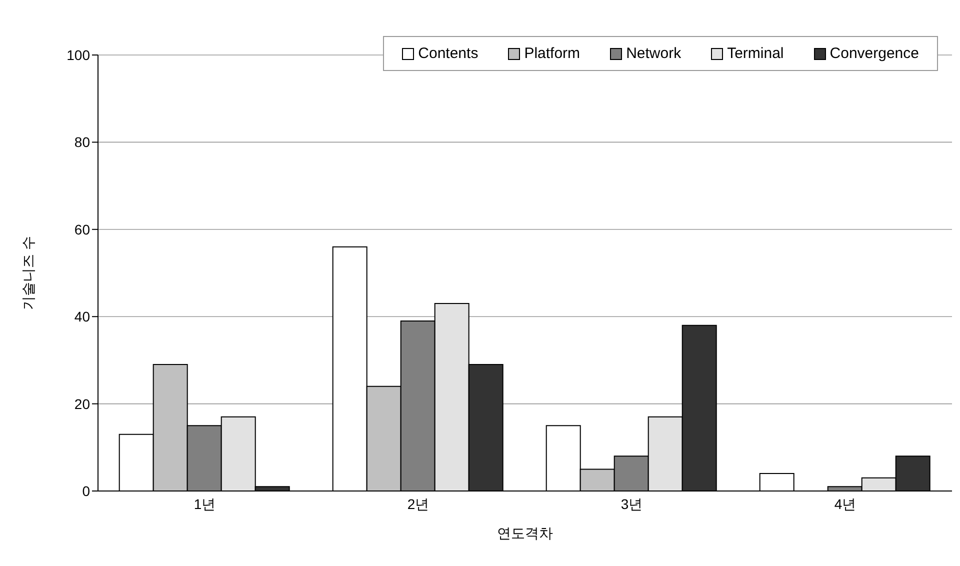  Describe the element at coordinates (418, 504) in the screenshot. I see `x-tick-label: 2년` at that location.